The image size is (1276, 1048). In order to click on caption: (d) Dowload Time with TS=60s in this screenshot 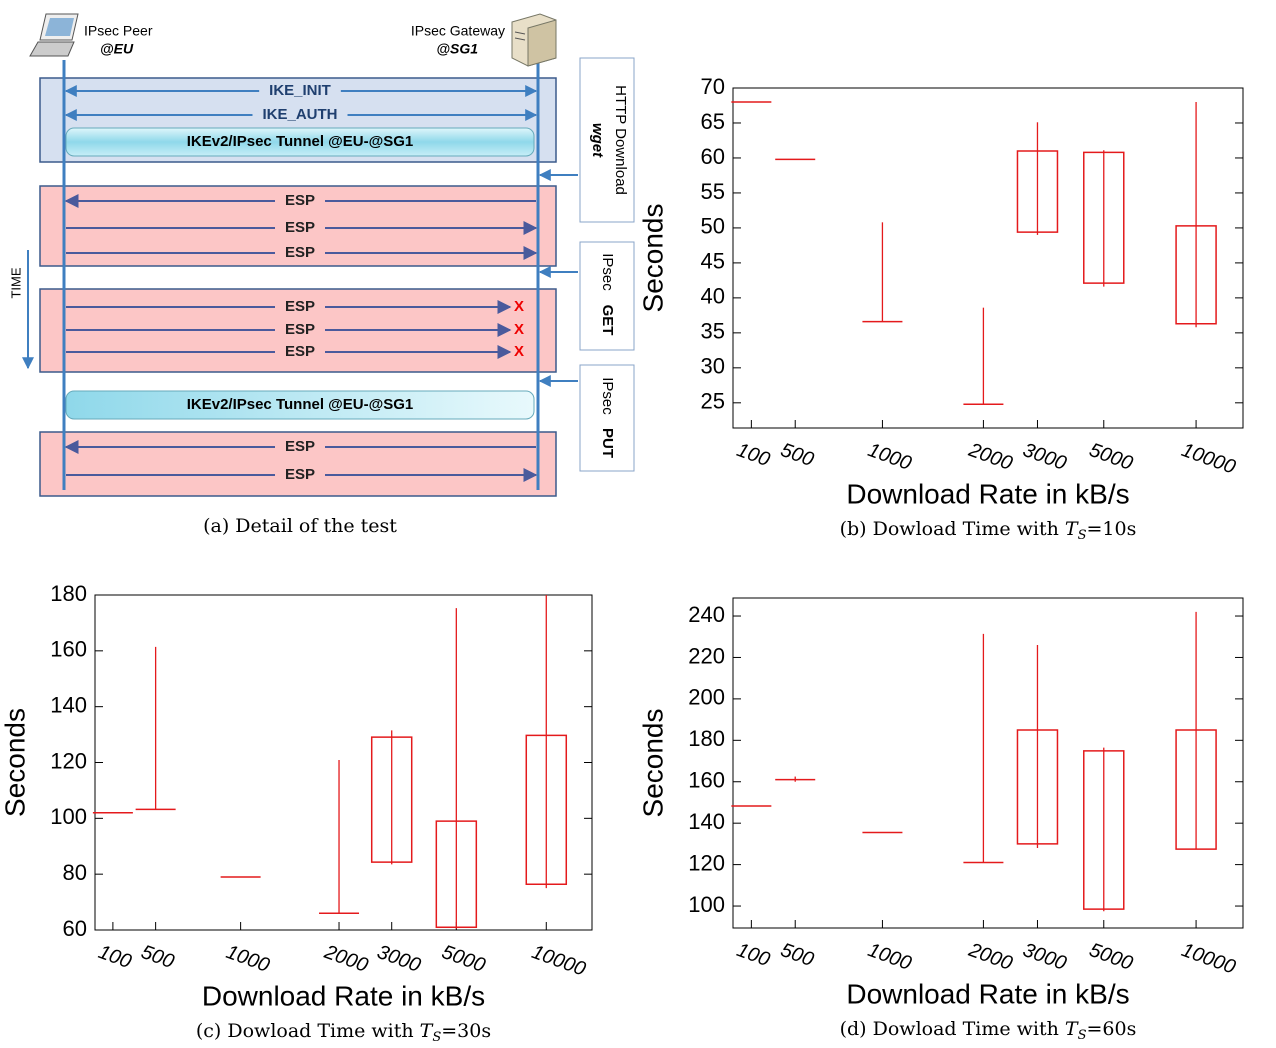, I will do `click(988, 1030)`.